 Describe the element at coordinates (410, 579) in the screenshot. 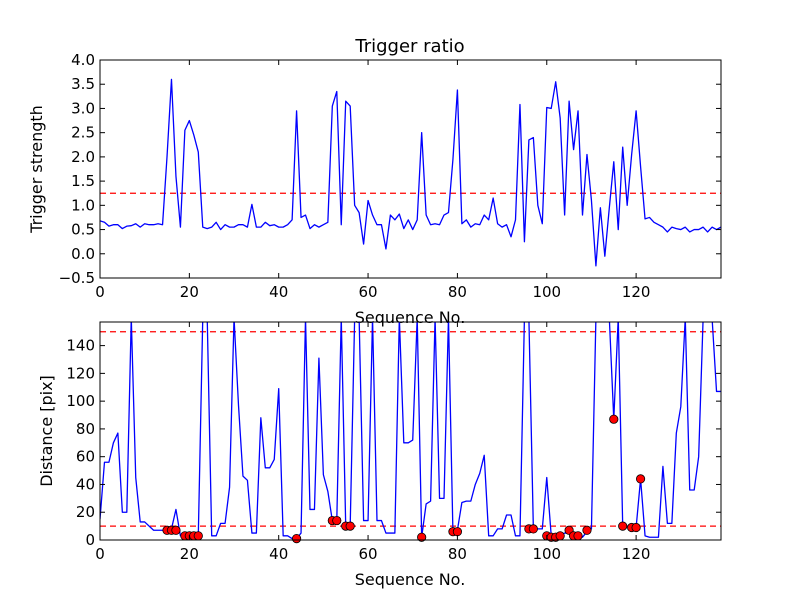

I see `distance-x-axis-label: Sequence No.` at that location.